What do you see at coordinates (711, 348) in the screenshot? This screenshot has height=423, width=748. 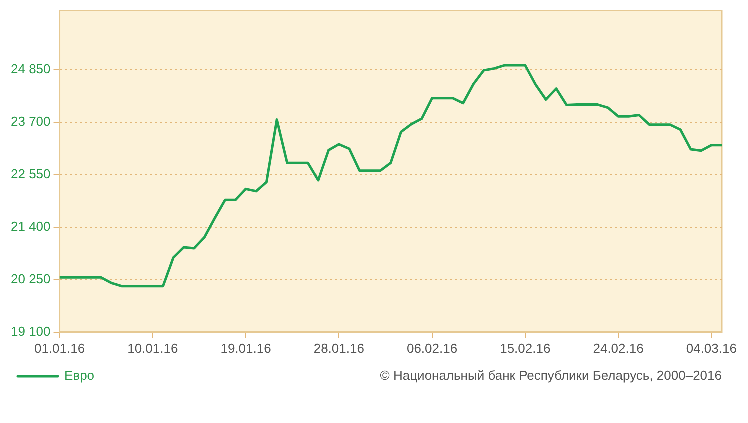 I see `x-tick-label: 04.03.16` at bounding box center [711, 348].